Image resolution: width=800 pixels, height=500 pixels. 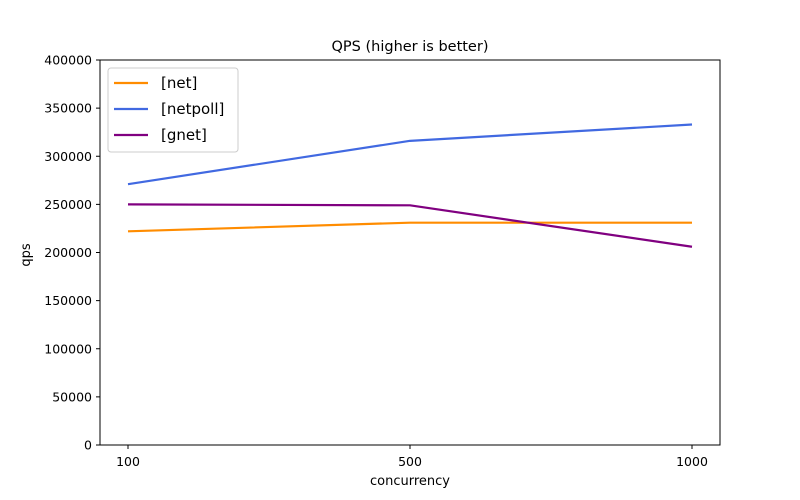 I want to click on legend-box, so click(x=173, y=110).